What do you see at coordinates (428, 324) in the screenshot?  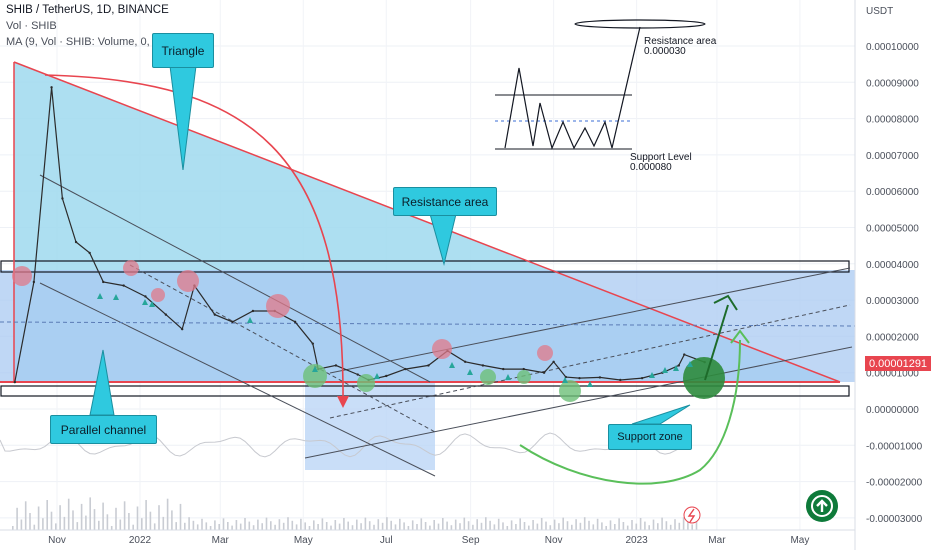 I see `dashed-level` at bounding box center [428, 324].